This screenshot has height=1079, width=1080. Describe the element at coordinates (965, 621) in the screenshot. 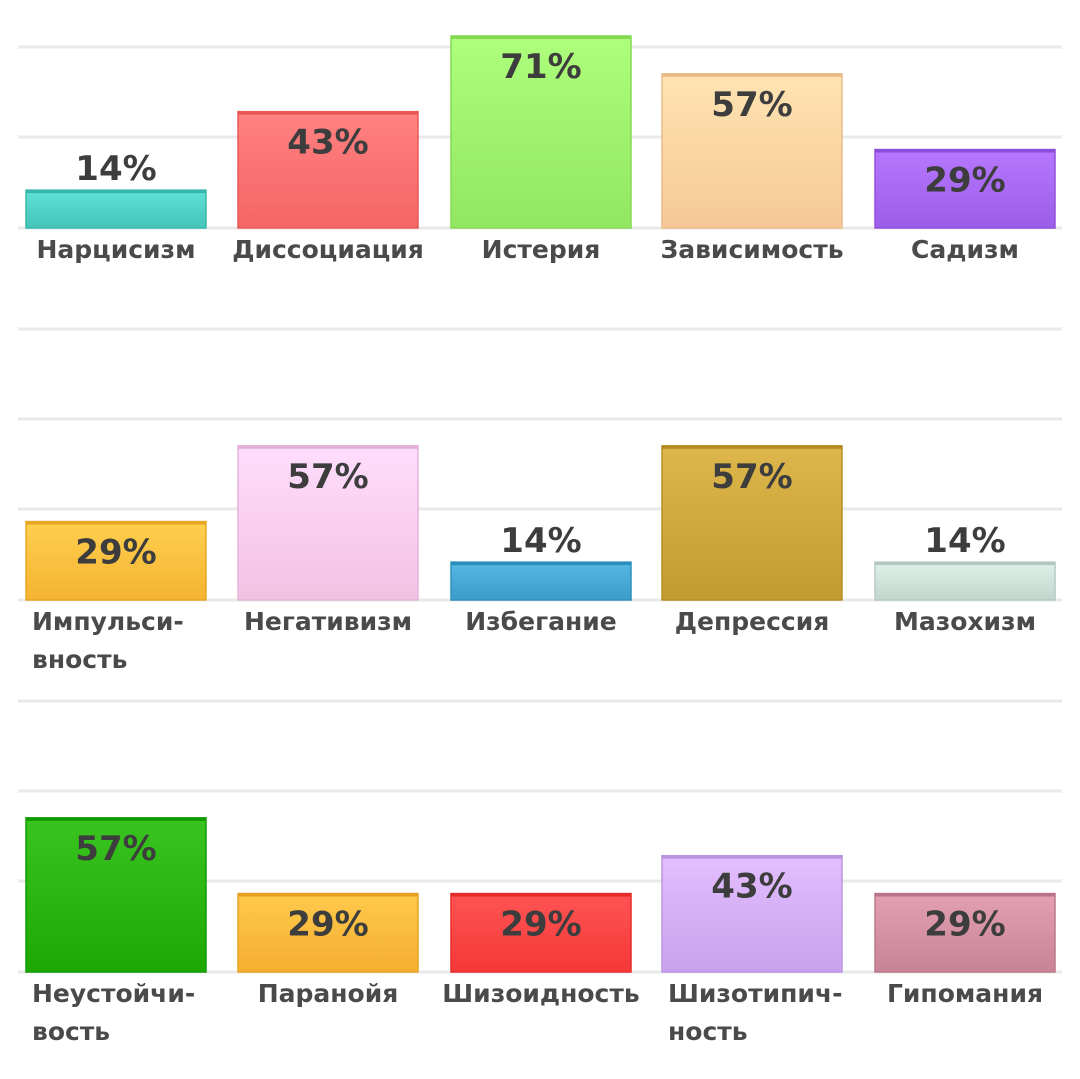

I see `category-label: Мазохизм` at that location.